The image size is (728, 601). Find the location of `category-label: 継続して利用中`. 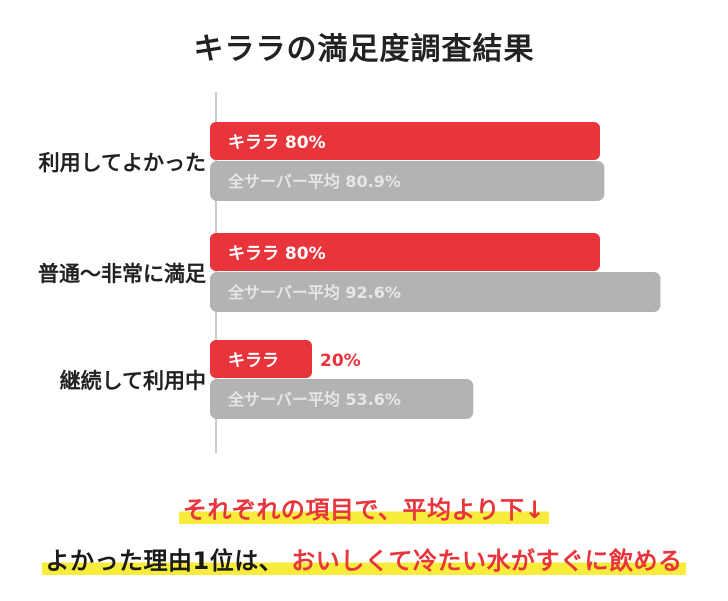

category-label: 継続して利用中 is located at coordinates (133, 381).